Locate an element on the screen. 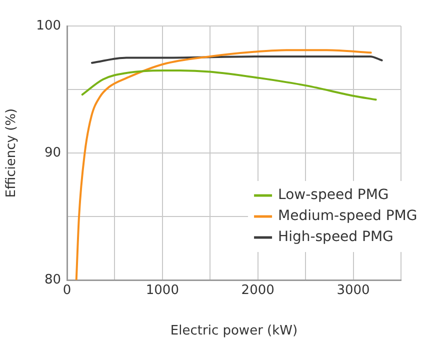  x-tick-label: 1000 is located at coordinates (162, 290).